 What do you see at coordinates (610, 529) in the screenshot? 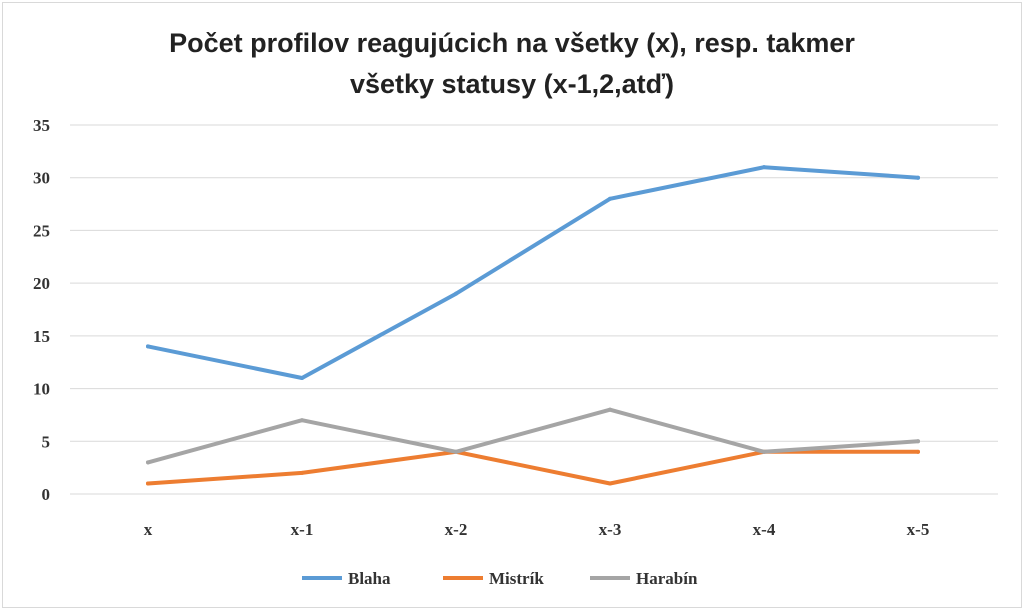
I see `x-tick-label: x-3` at bounding box center [610, 529].